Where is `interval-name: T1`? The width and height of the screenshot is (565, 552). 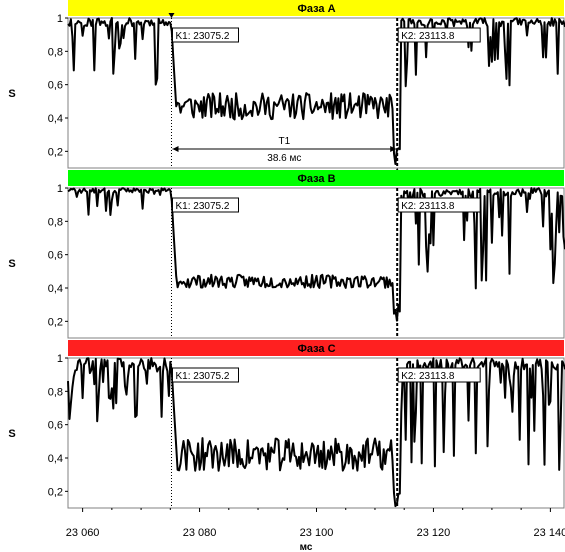
interval-name: T1 is located at coordinates (285, 141).